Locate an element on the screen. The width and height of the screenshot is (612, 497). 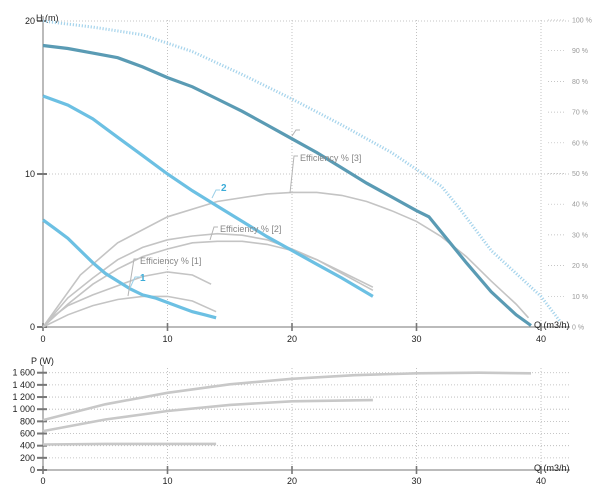
y-tick-label: 1 600 is located at coordinates (23, 373).